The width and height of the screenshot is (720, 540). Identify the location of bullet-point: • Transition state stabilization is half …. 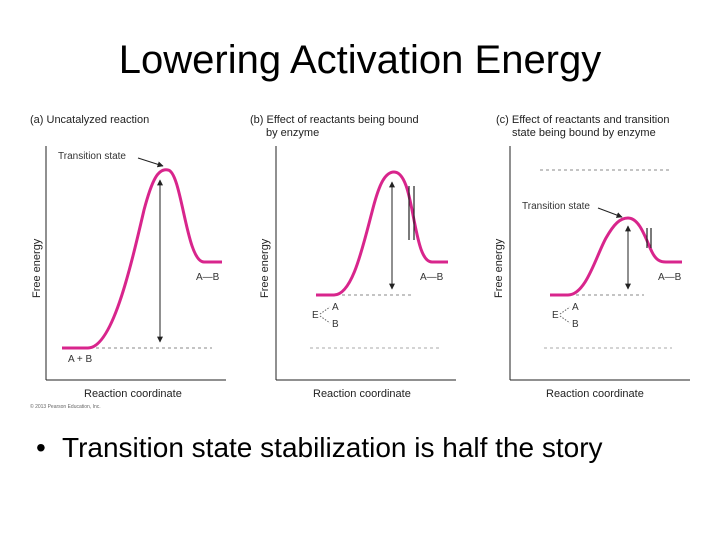
(319, 448).